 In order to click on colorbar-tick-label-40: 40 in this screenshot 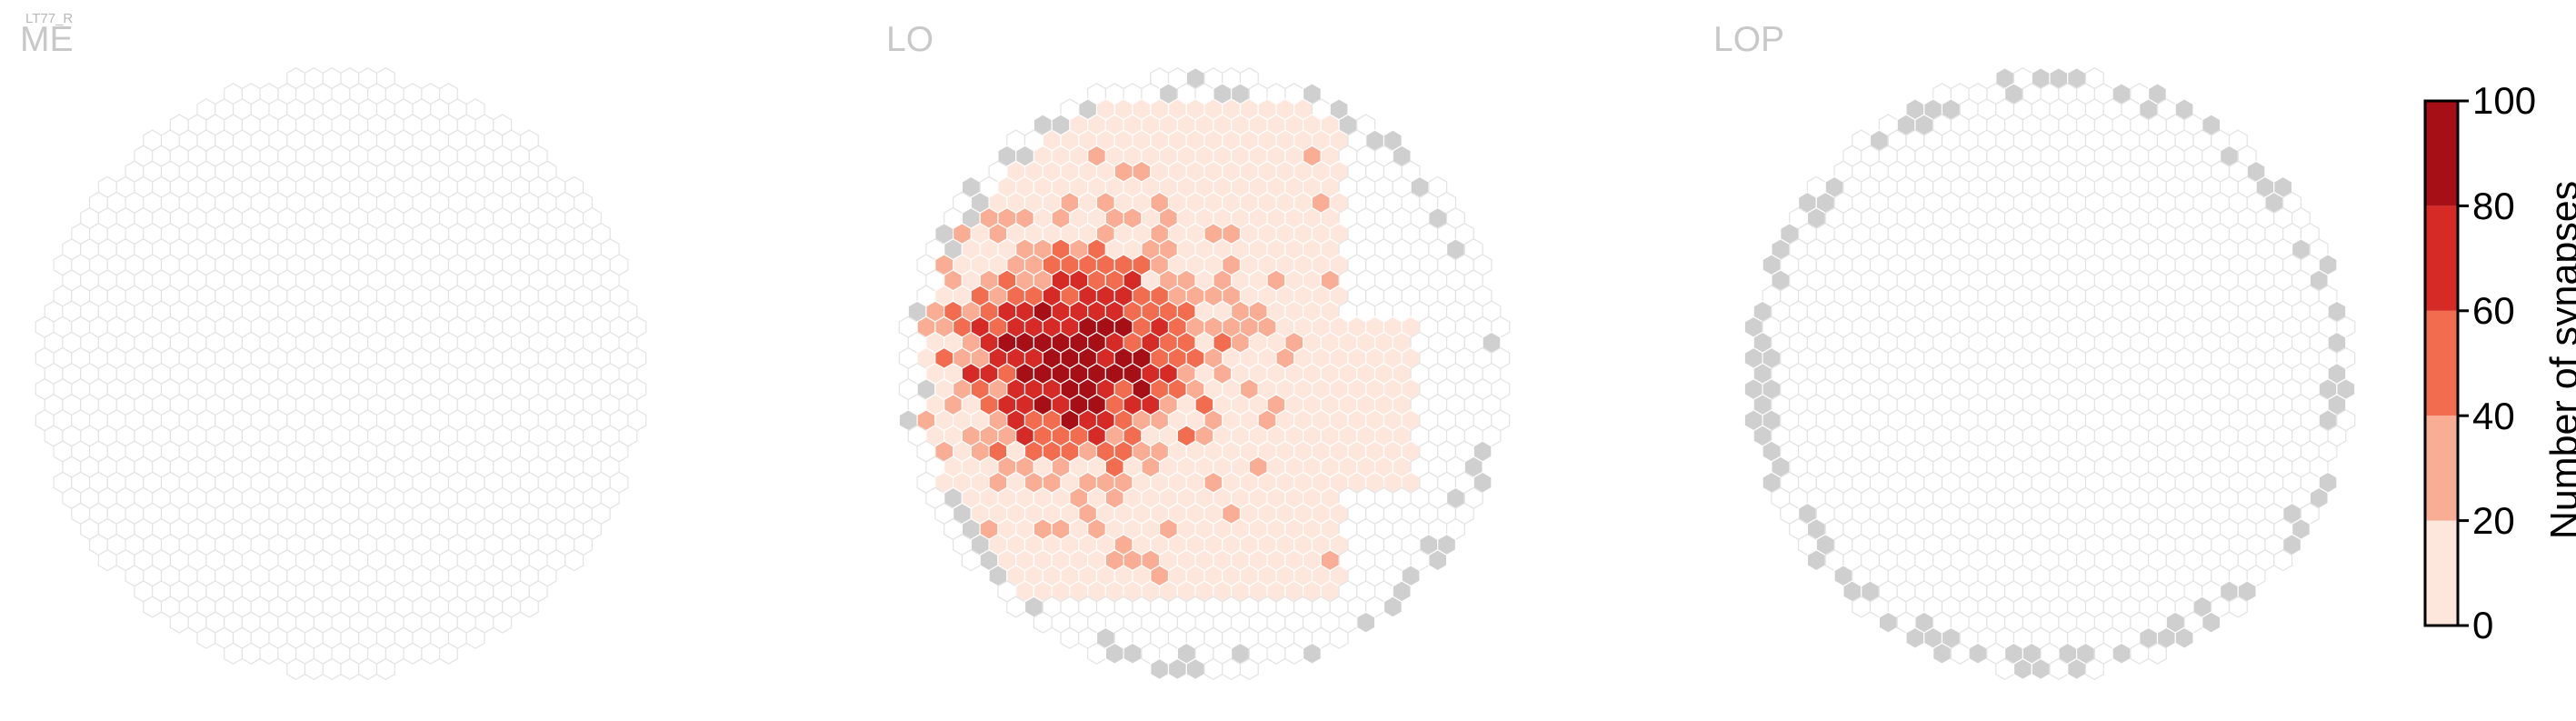, I will do `click(2493, 416)`.